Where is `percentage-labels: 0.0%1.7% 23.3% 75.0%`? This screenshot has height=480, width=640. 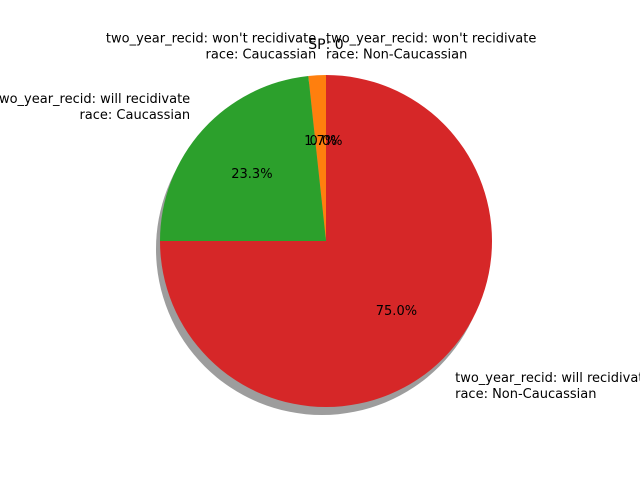
percentage-labels: 0.0%1.7% 23.3% 75.0% is located at coordinates (324, 226).